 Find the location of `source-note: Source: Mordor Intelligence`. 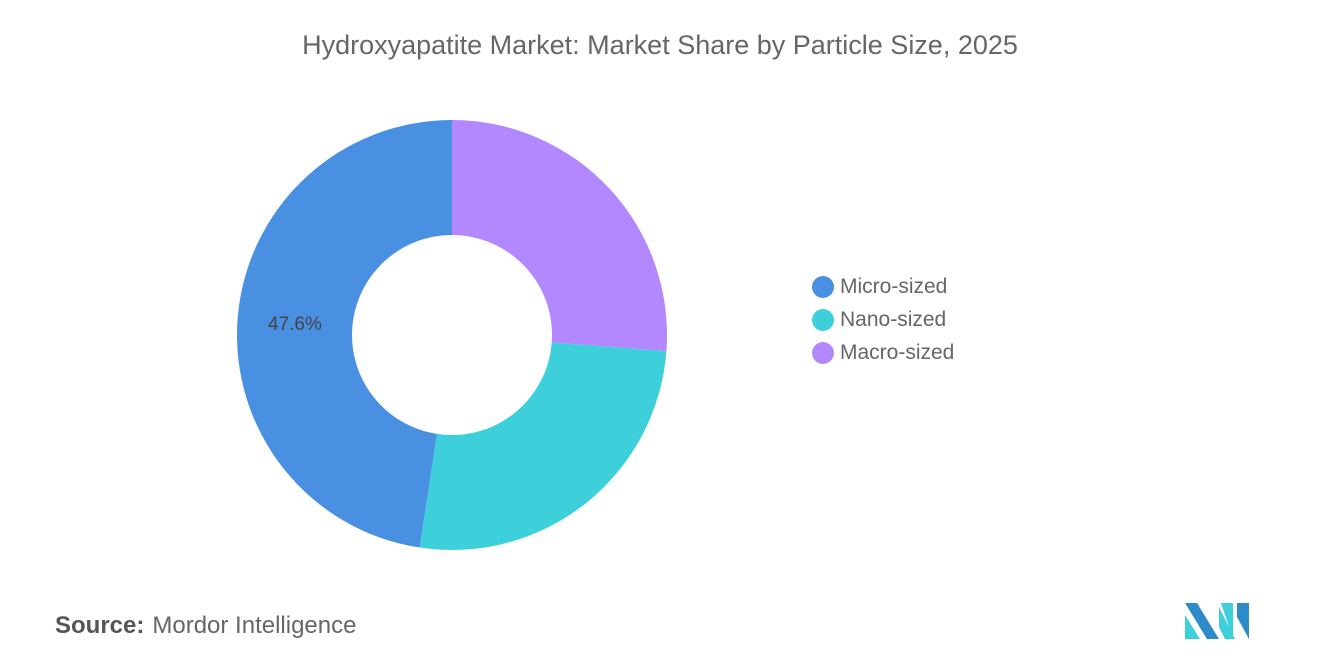

source-note: Source: Mordor Intelligence is located at coordinates (205, 626).